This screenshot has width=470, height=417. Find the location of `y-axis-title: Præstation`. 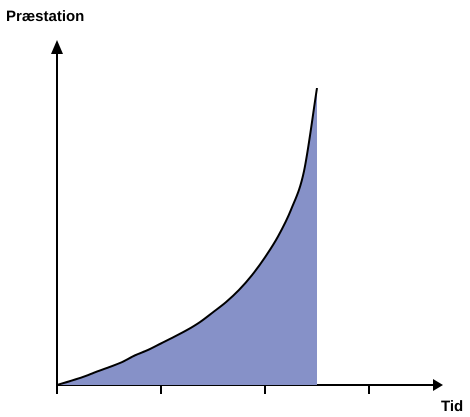

y-axis-title: Præstation is located at coordinates (45, 16).